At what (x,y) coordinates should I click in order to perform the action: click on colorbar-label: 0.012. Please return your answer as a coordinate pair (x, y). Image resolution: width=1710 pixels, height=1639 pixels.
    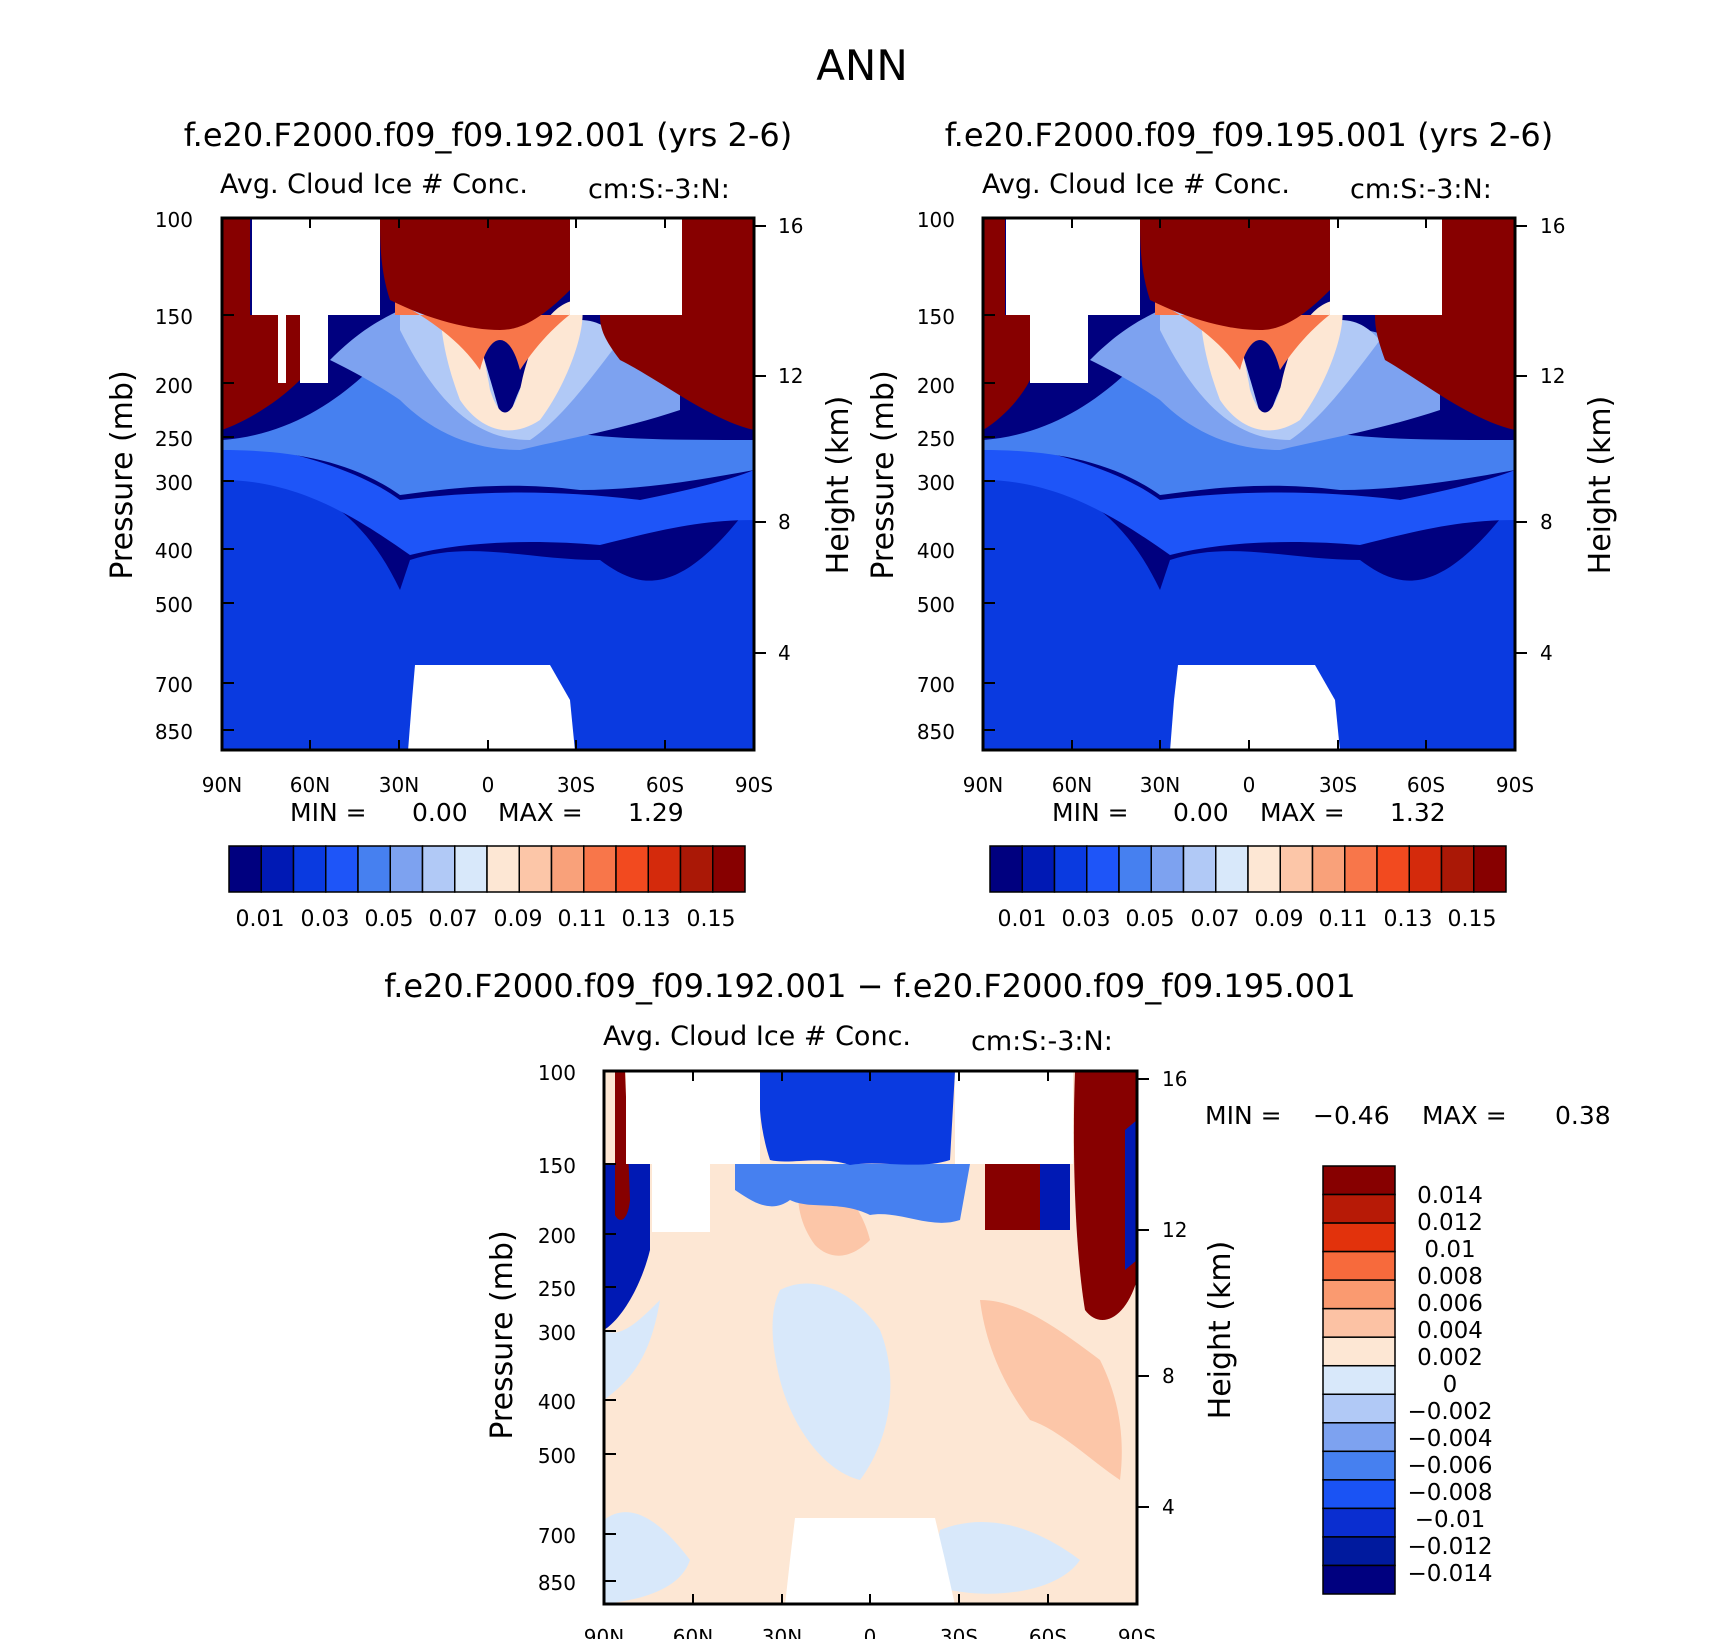
    Looking at the image, I should click on (1450, 1223).